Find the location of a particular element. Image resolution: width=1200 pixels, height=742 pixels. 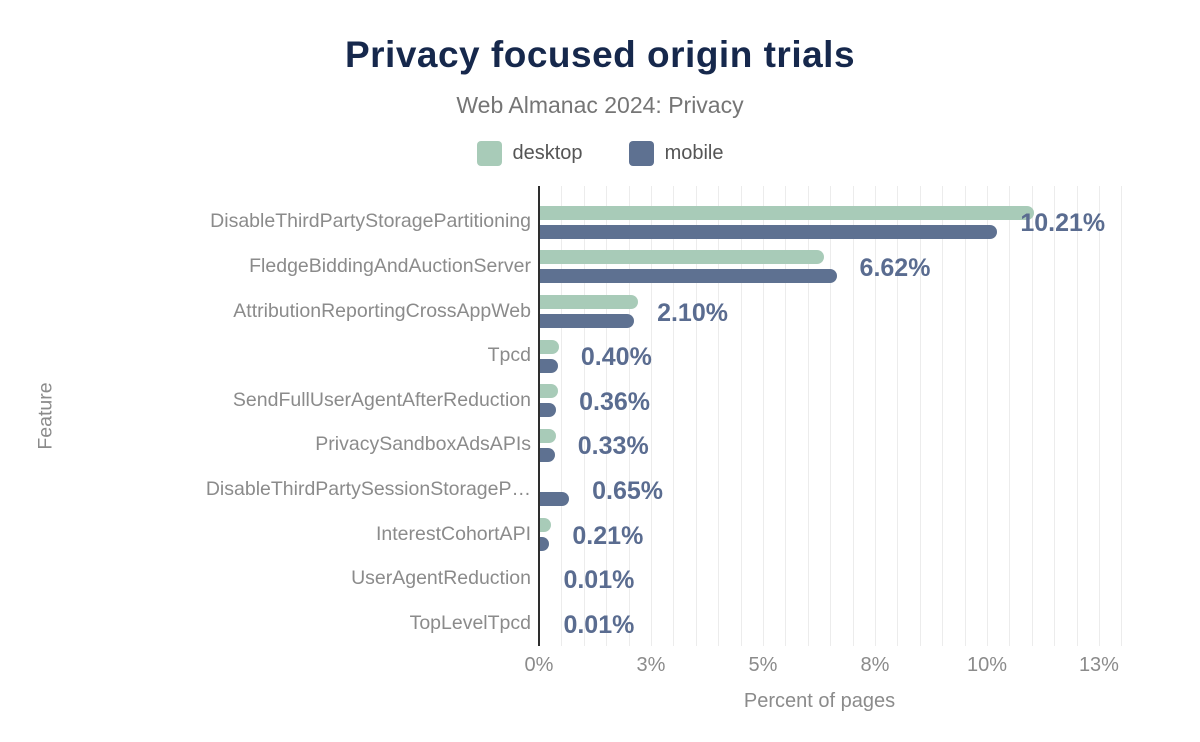

legend-label-mobile: mobile is located at coordinates (694, 153).